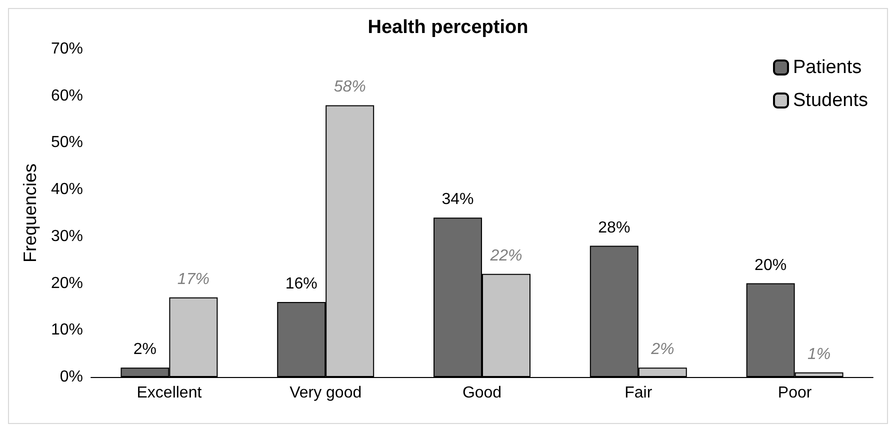 The image size is (896, 432). Describe the element at coordinates (66, 49) in the screenshot. I see `y-tick-label: 70%` at that location.